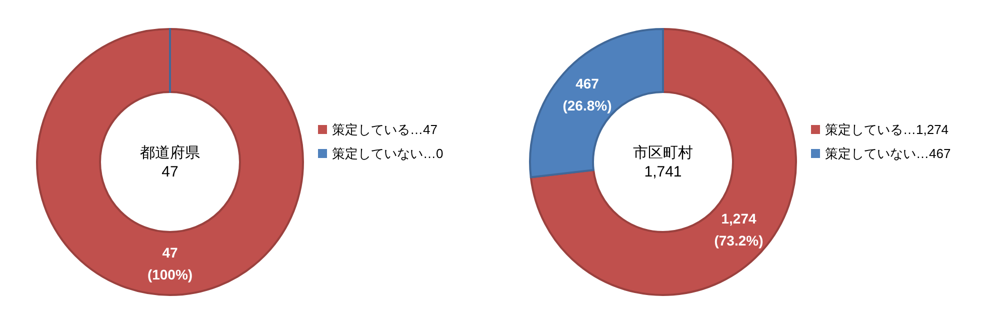 The height and width of the screenshot is (316, 986). Describe the element at coordinates (663, 172) in the screenshot. I see `text: 1,741` at that location.